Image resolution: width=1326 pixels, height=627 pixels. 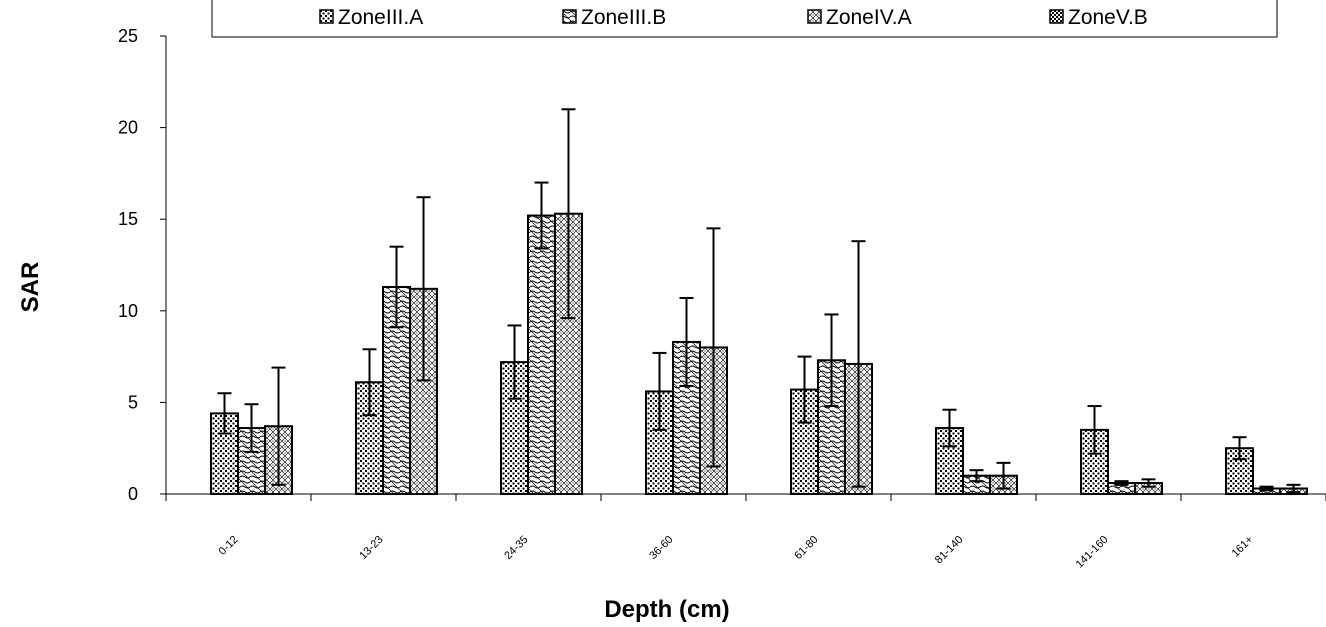 What do you see at coordinates (541, 354) in the screenshot?
I see `bar` at bounding box center [541, 354].